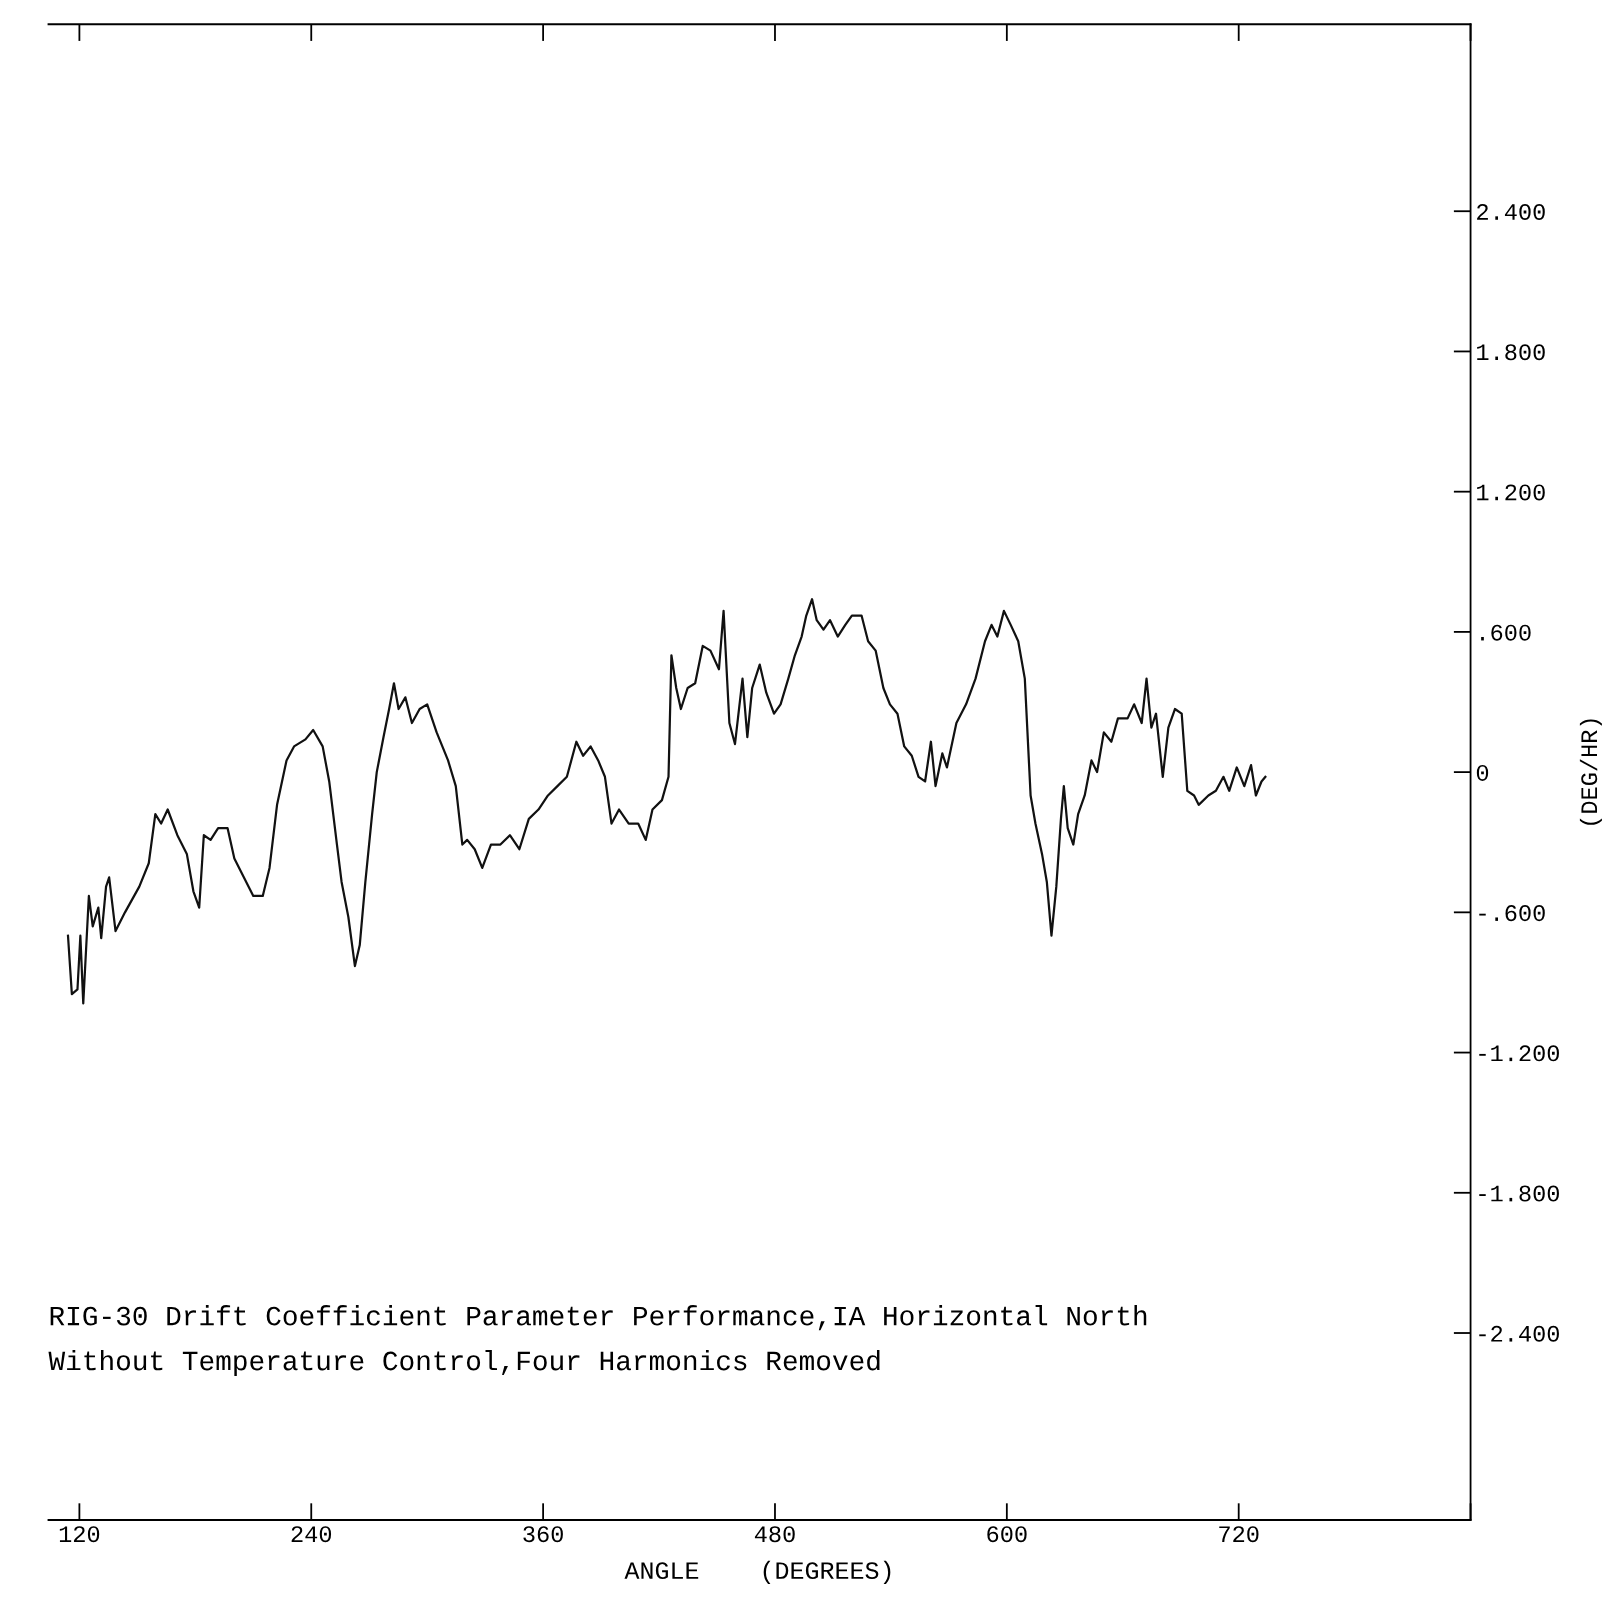 The image size is (1616, 1617). I want to click on y-tick-label: .600, so click(1506, 632).